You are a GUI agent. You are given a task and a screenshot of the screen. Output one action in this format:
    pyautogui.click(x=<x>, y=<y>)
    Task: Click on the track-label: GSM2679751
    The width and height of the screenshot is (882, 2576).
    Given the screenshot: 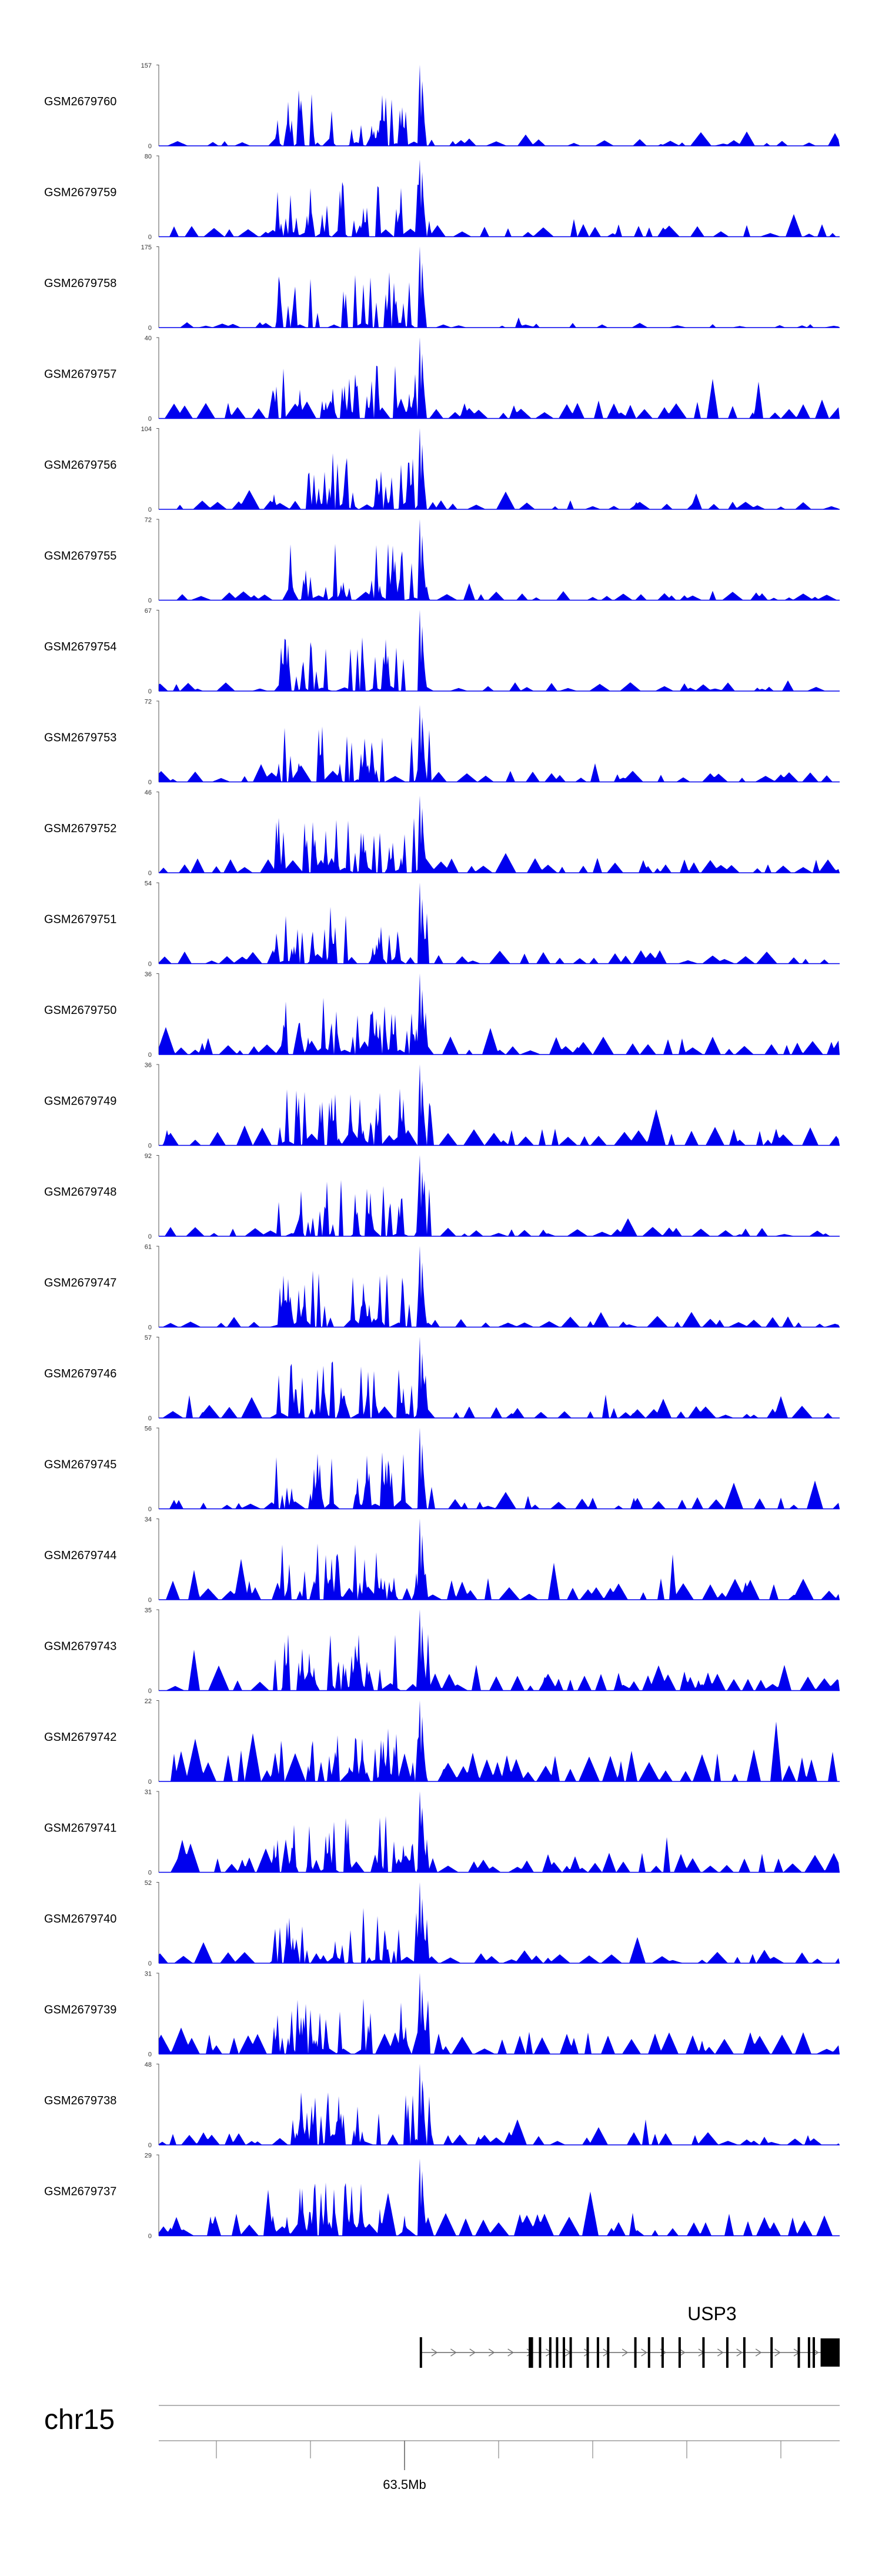 What is the action you would take?
    pyautogui.click(x=80, y=919)
    